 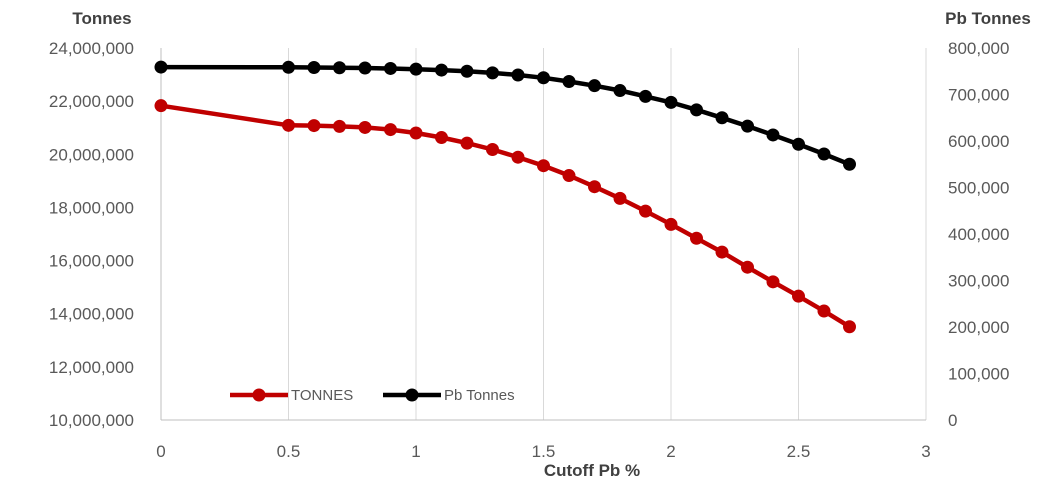 I want to click on left-y-tick-label: 18,000,000, so click(x=91, y=207).